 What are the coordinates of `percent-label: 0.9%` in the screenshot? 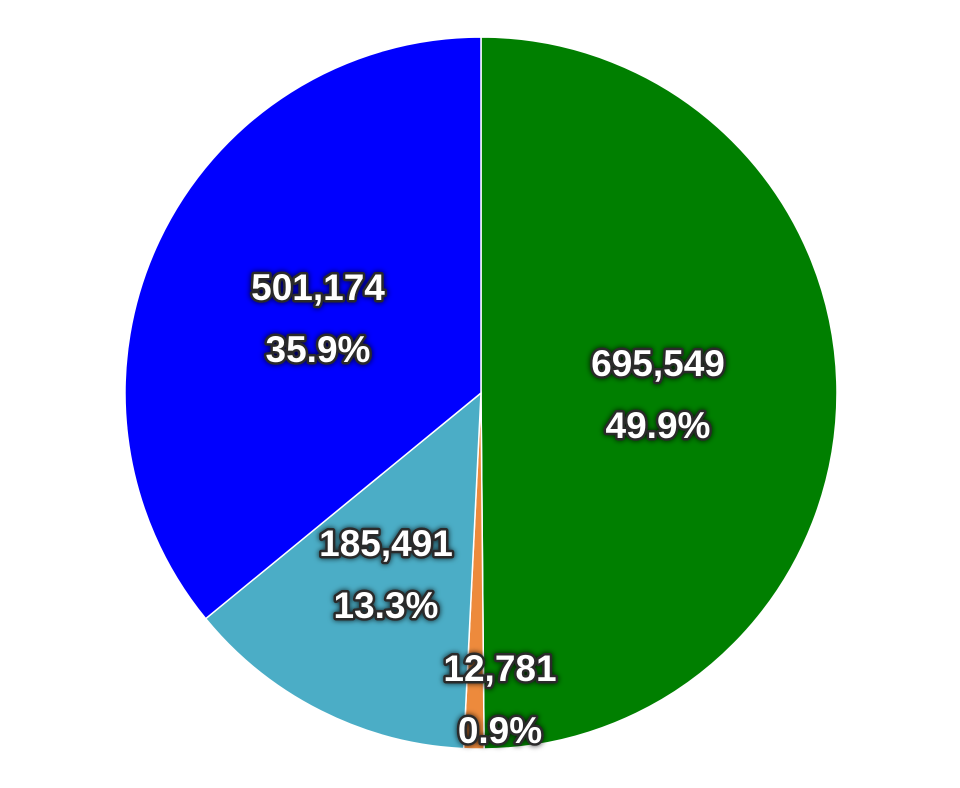 It's located at (500, 730).